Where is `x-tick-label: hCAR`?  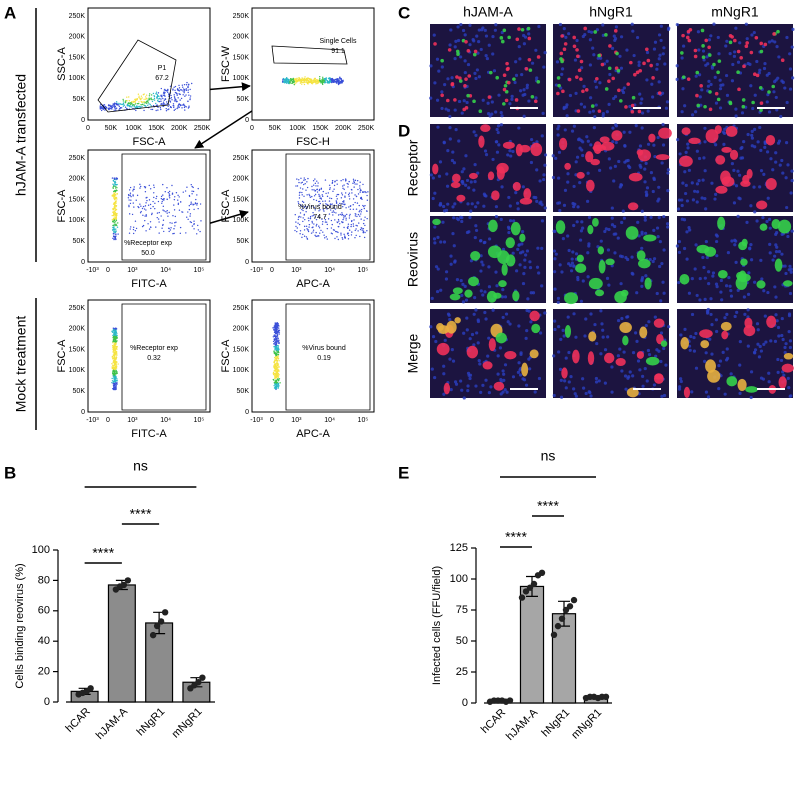 x-tick-label: hCAR is located at coordinates (493, 721).